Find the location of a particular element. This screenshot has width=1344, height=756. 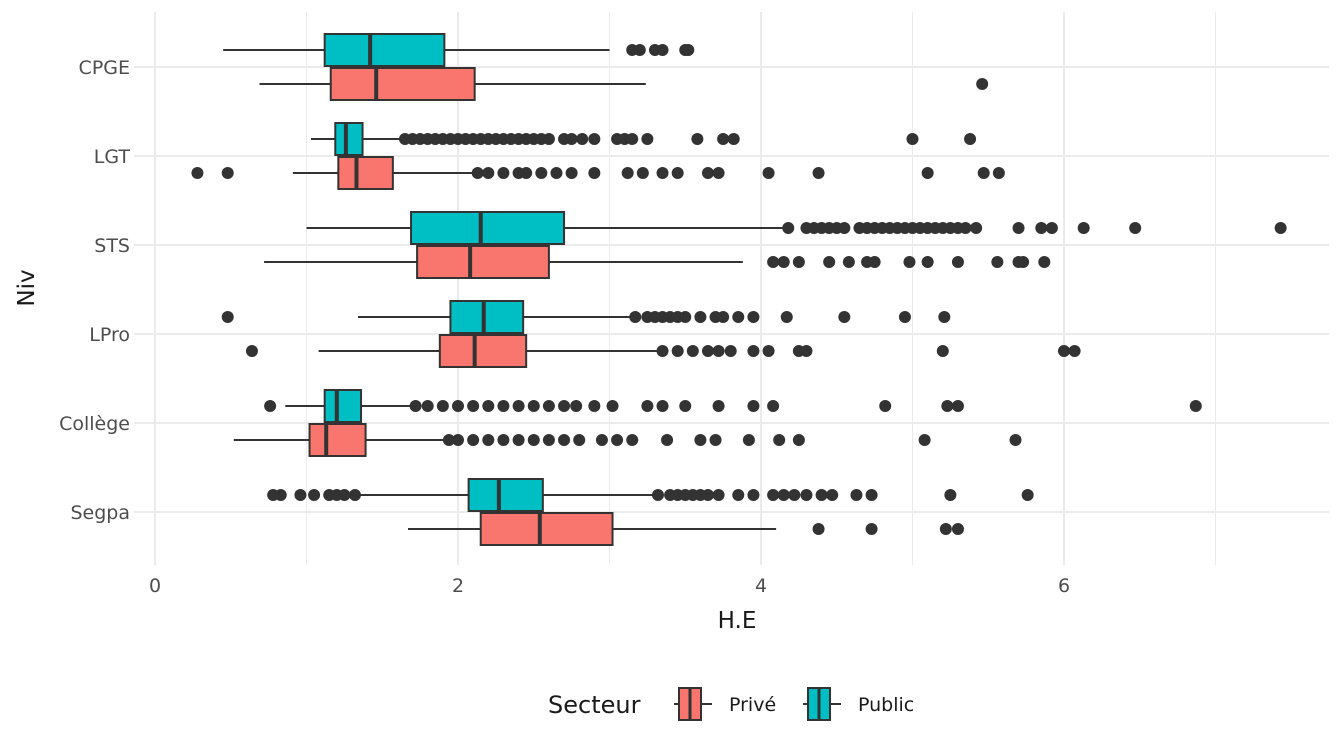

box-collège-privé is located at coordinates (339, 440).